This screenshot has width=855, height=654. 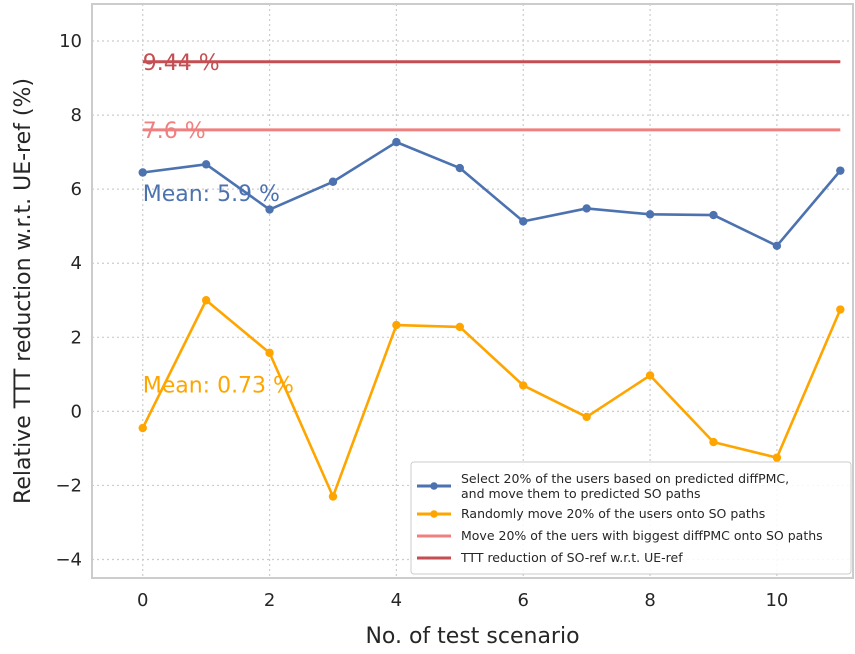 I want to click on y-tick-label: 10, so click(x=70, y=41).